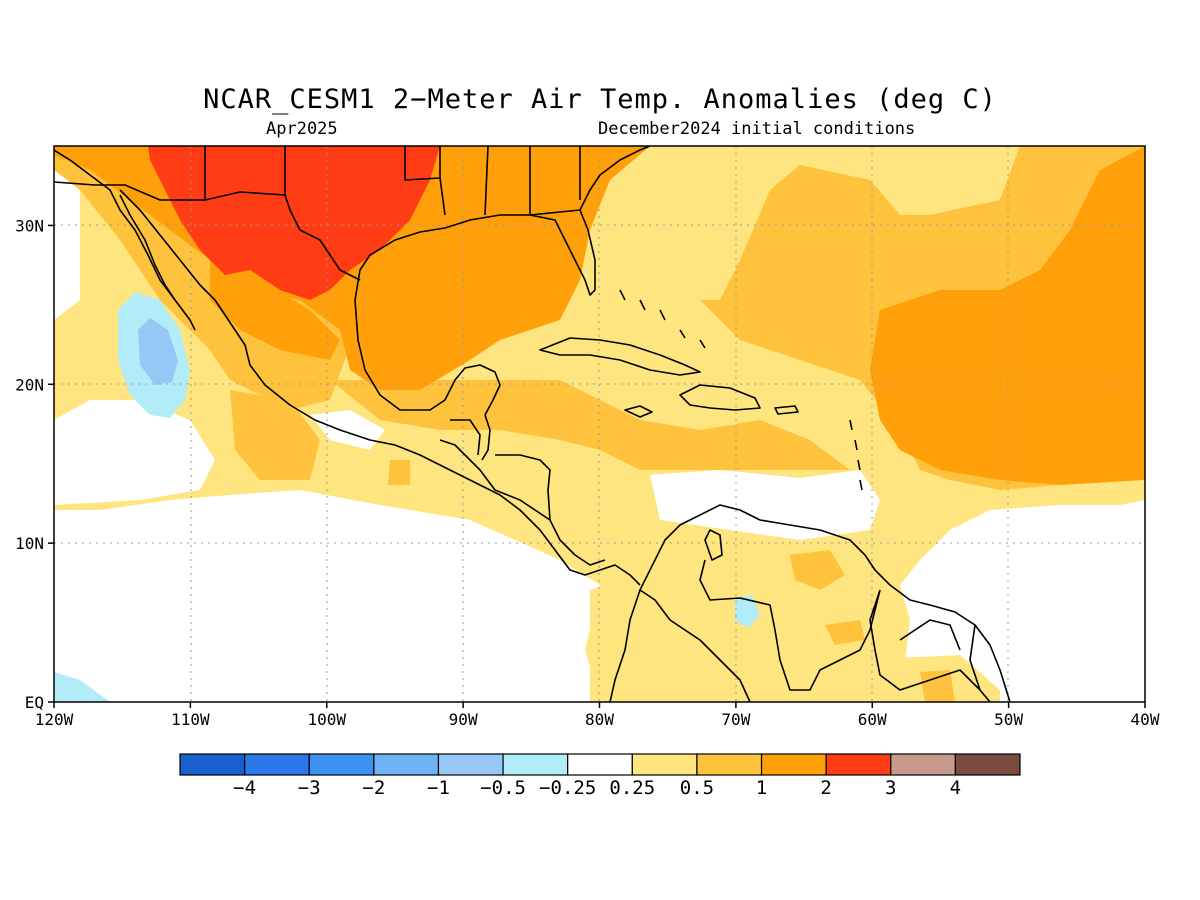 This screenshot has height=900, width=1200. I want to click on lon-tick-label: 70W, so click(735, 719).